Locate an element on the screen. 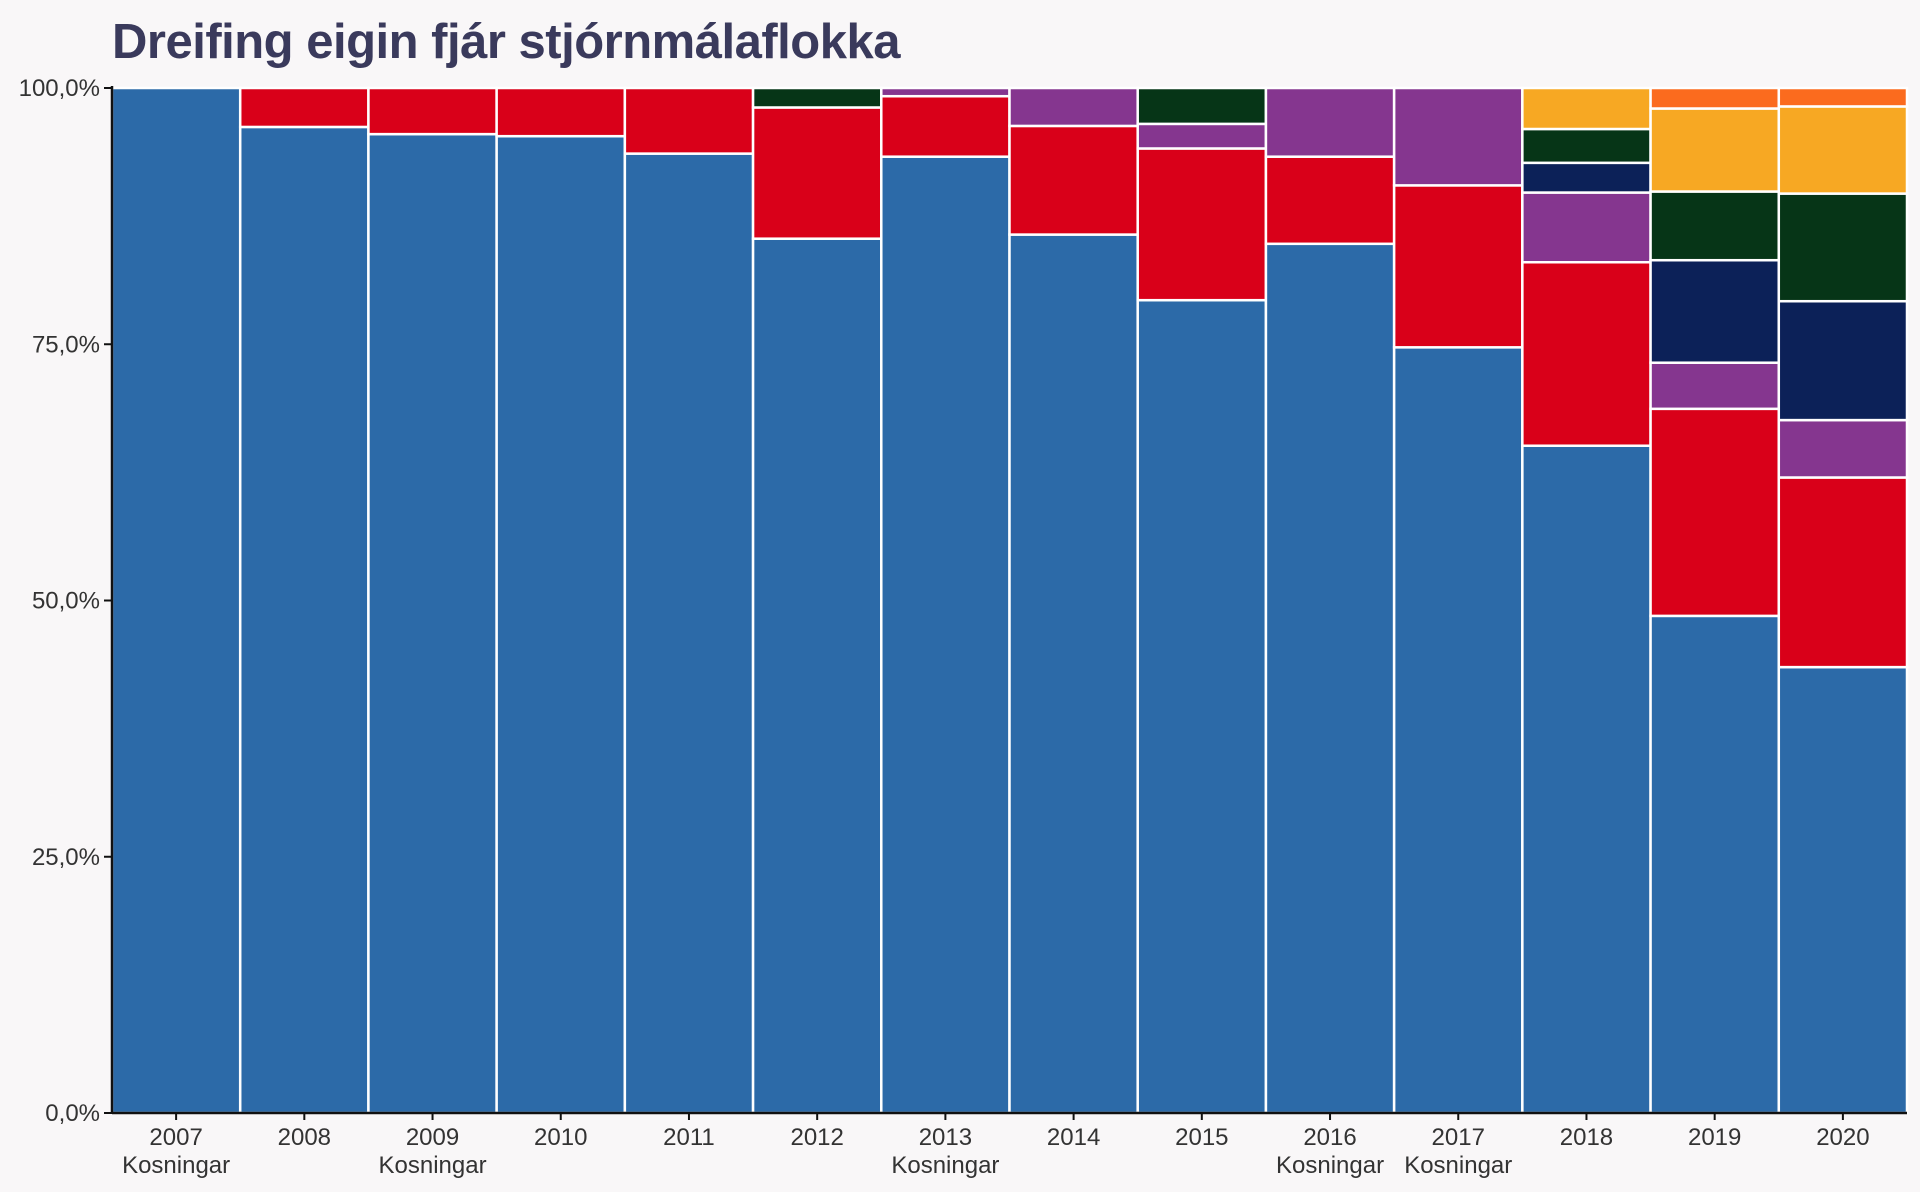 Image resolution: width=1920 pixels, height=1192 pixels. bar-segment-2018-s5 is located at coordinates (1586, 146).